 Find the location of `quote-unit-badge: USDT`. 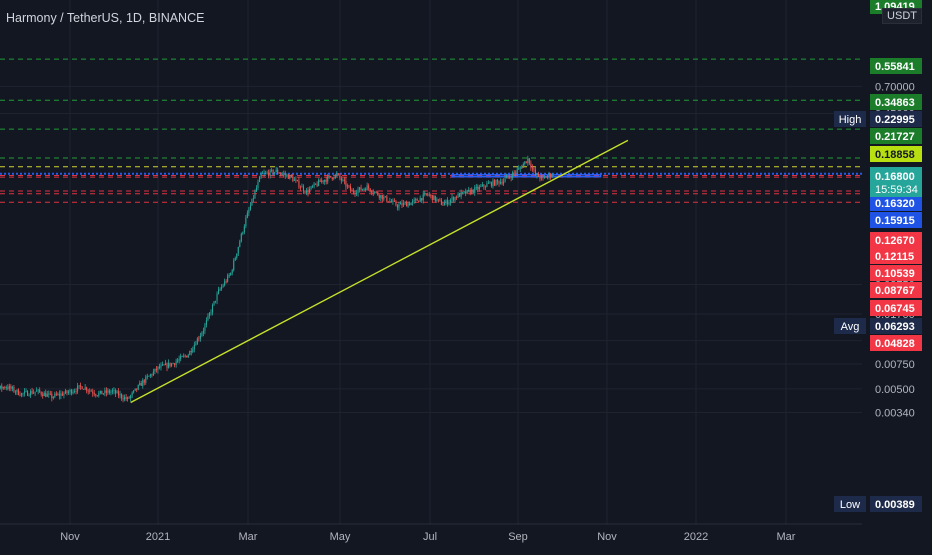

quote-unit-badge: USDT is located at coordinates (902, 16).